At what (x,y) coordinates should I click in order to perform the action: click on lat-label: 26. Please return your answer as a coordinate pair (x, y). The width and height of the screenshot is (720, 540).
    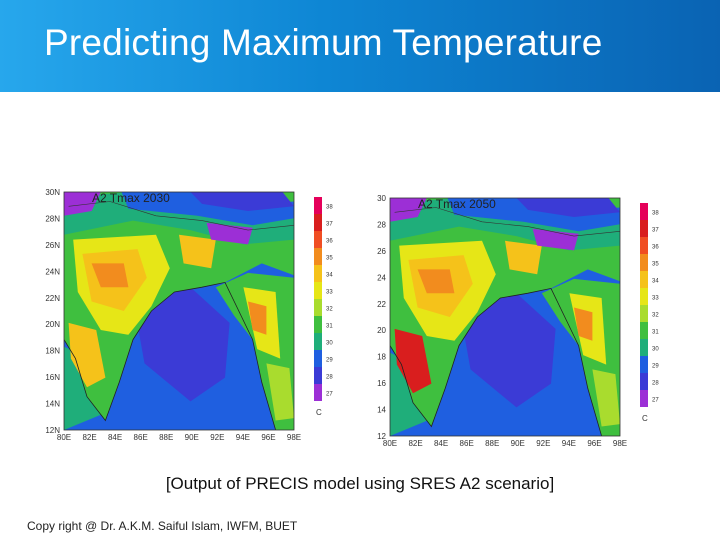
    Looking at the image, I should click on (381, 251).